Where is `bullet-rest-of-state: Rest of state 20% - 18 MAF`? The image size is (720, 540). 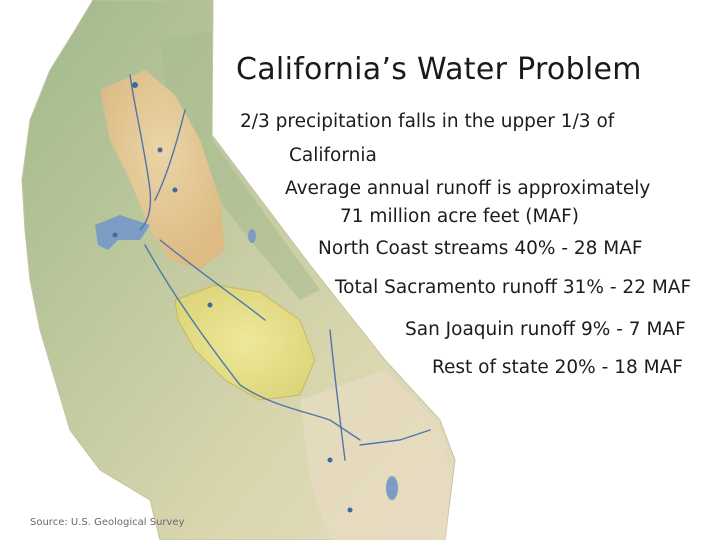 bullet-rest-of-state: Rest of state 20% - 18 MAF is located at coordinates (557, 367).